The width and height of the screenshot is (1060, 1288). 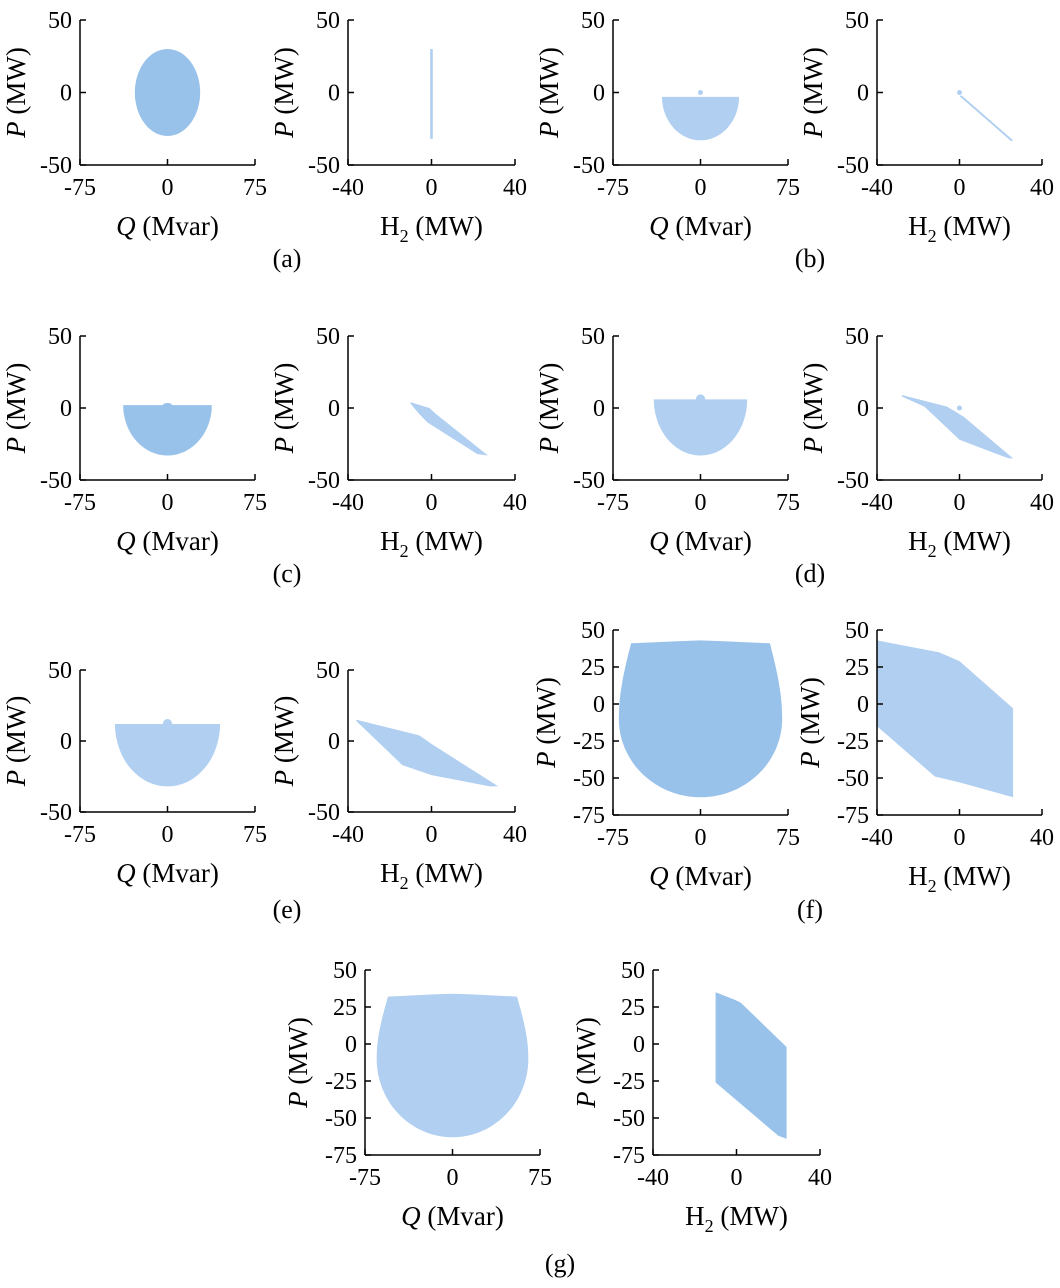 I want to click on operating-point, so click(x=959, y=92).